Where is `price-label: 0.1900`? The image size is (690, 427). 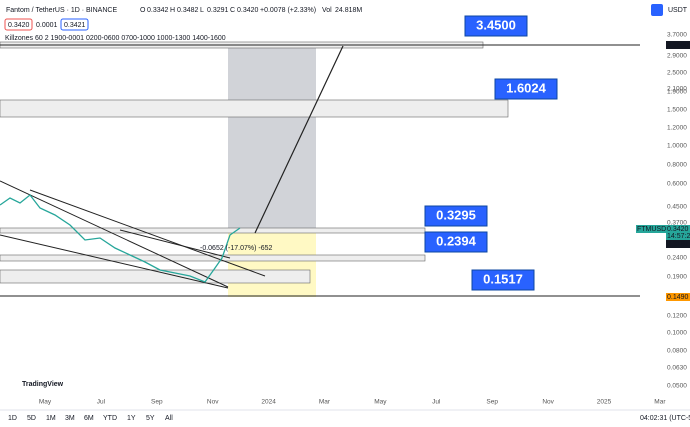 price-label: 0.1900 is located at coordinates (677, 277).